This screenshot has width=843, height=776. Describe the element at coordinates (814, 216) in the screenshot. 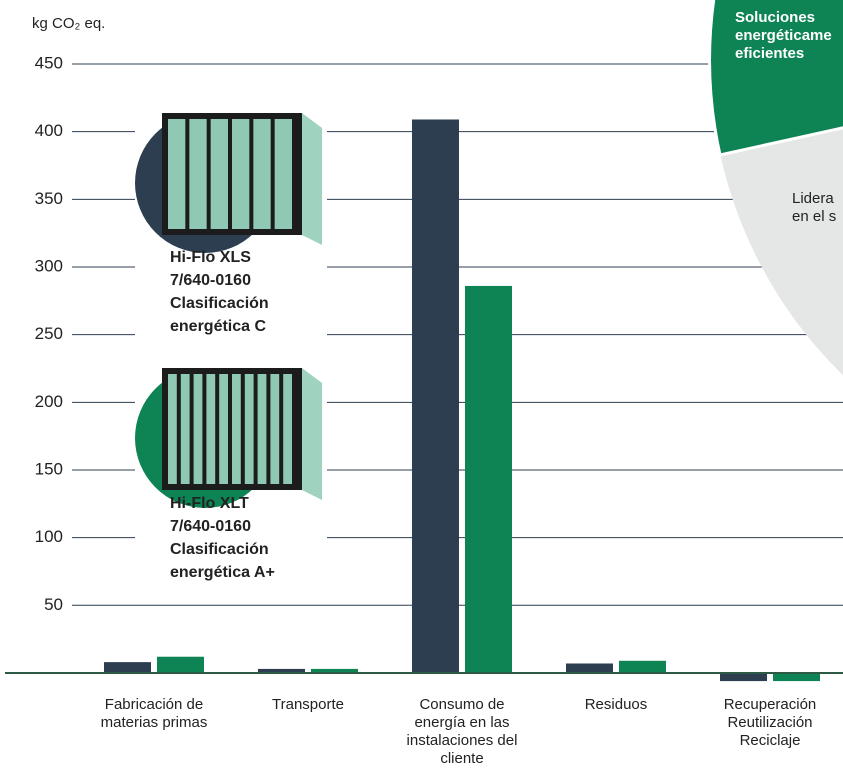

I see `pie-label: en el s` at that location.